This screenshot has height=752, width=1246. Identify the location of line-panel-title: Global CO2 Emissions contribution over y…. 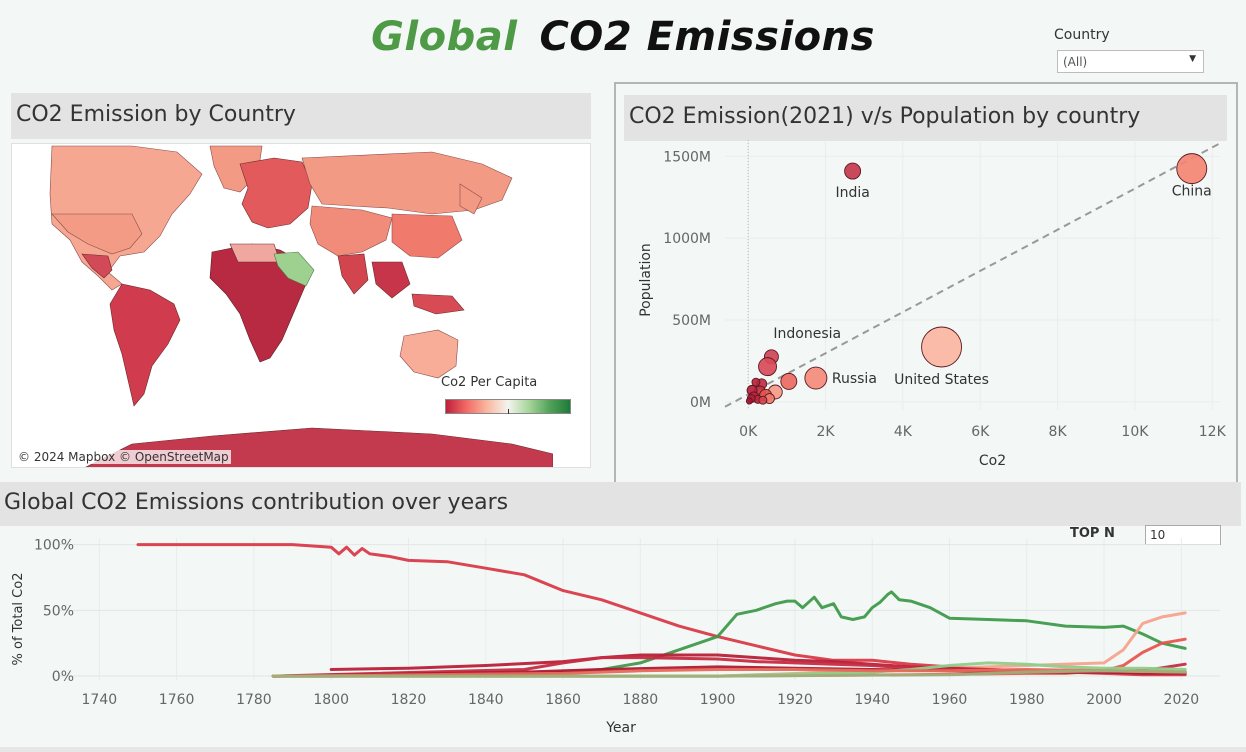
(620, 504).